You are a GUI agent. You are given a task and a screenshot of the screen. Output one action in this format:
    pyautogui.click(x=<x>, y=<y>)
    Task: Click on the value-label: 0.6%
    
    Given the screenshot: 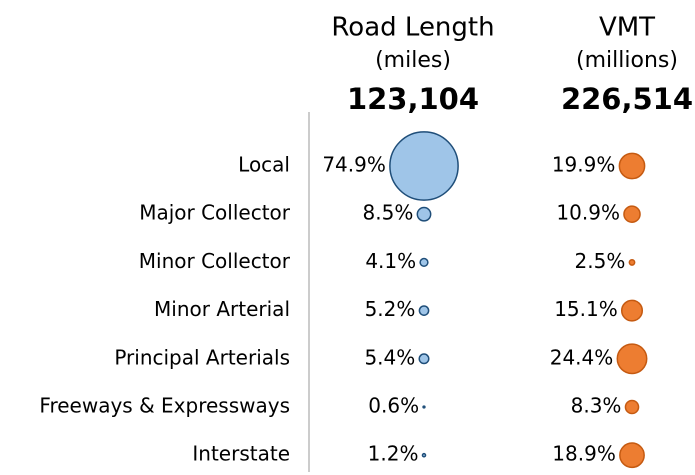 What is the action you would take?
    pyautogui.click(x=393, y=406)
    